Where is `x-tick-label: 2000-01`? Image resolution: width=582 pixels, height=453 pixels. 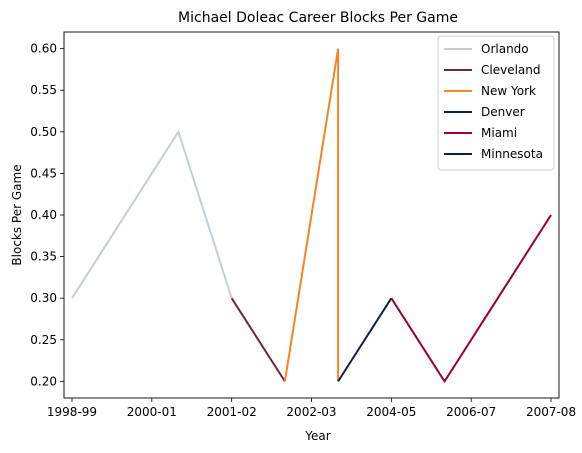 x-tick-label: 2000-01 is located at coordinates (152, 412).